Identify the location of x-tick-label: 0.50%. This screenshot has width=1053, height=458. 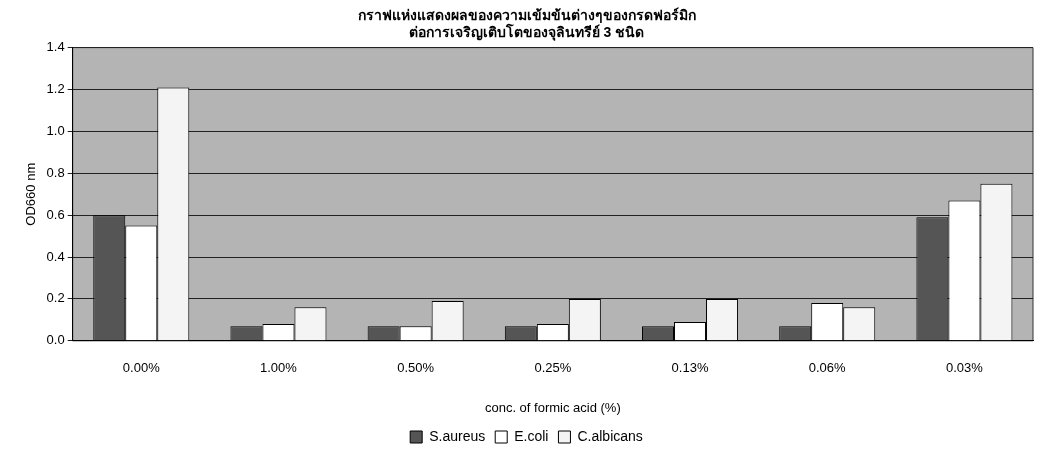
(416, 368).